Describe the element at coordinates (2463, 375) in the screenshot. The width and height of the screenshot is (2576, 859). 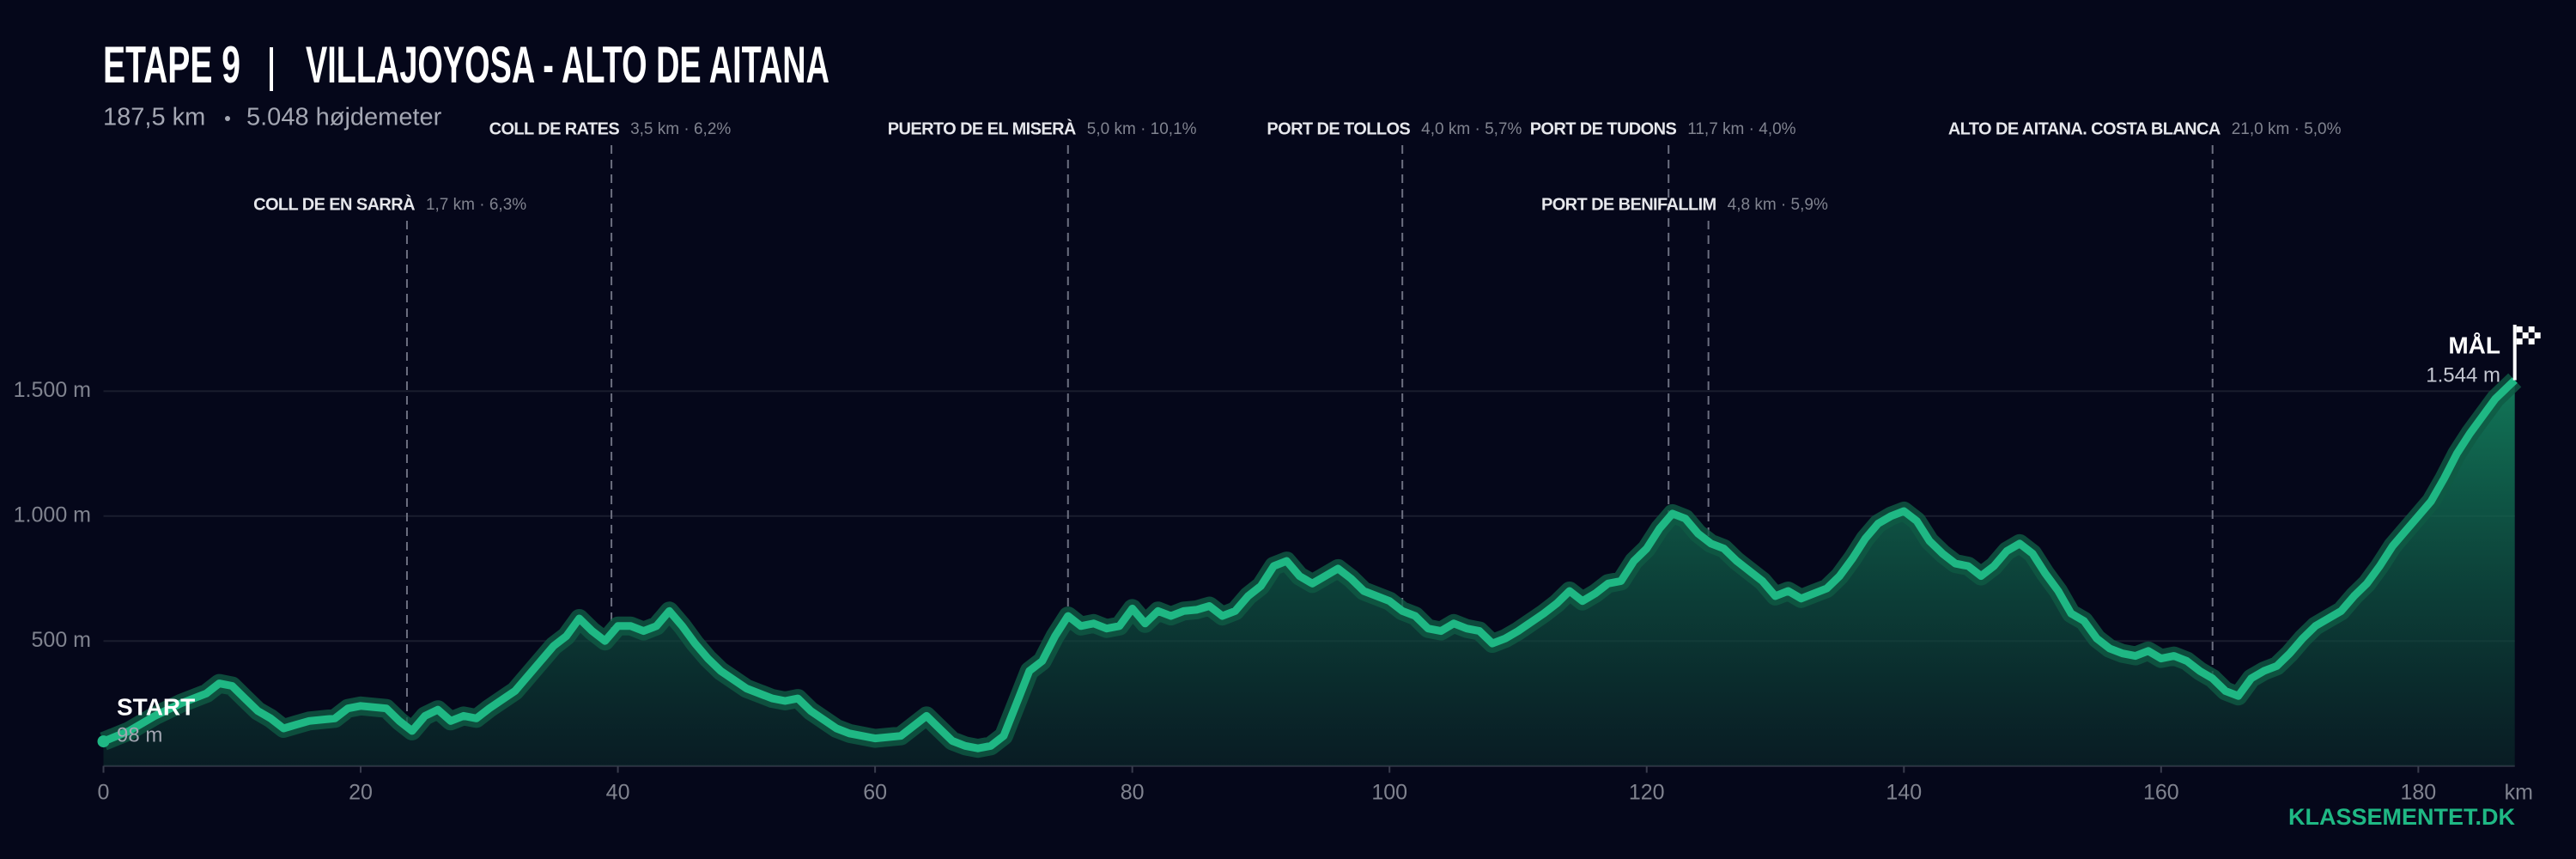
I see `finish-elevation: 1.544 m` at that location.